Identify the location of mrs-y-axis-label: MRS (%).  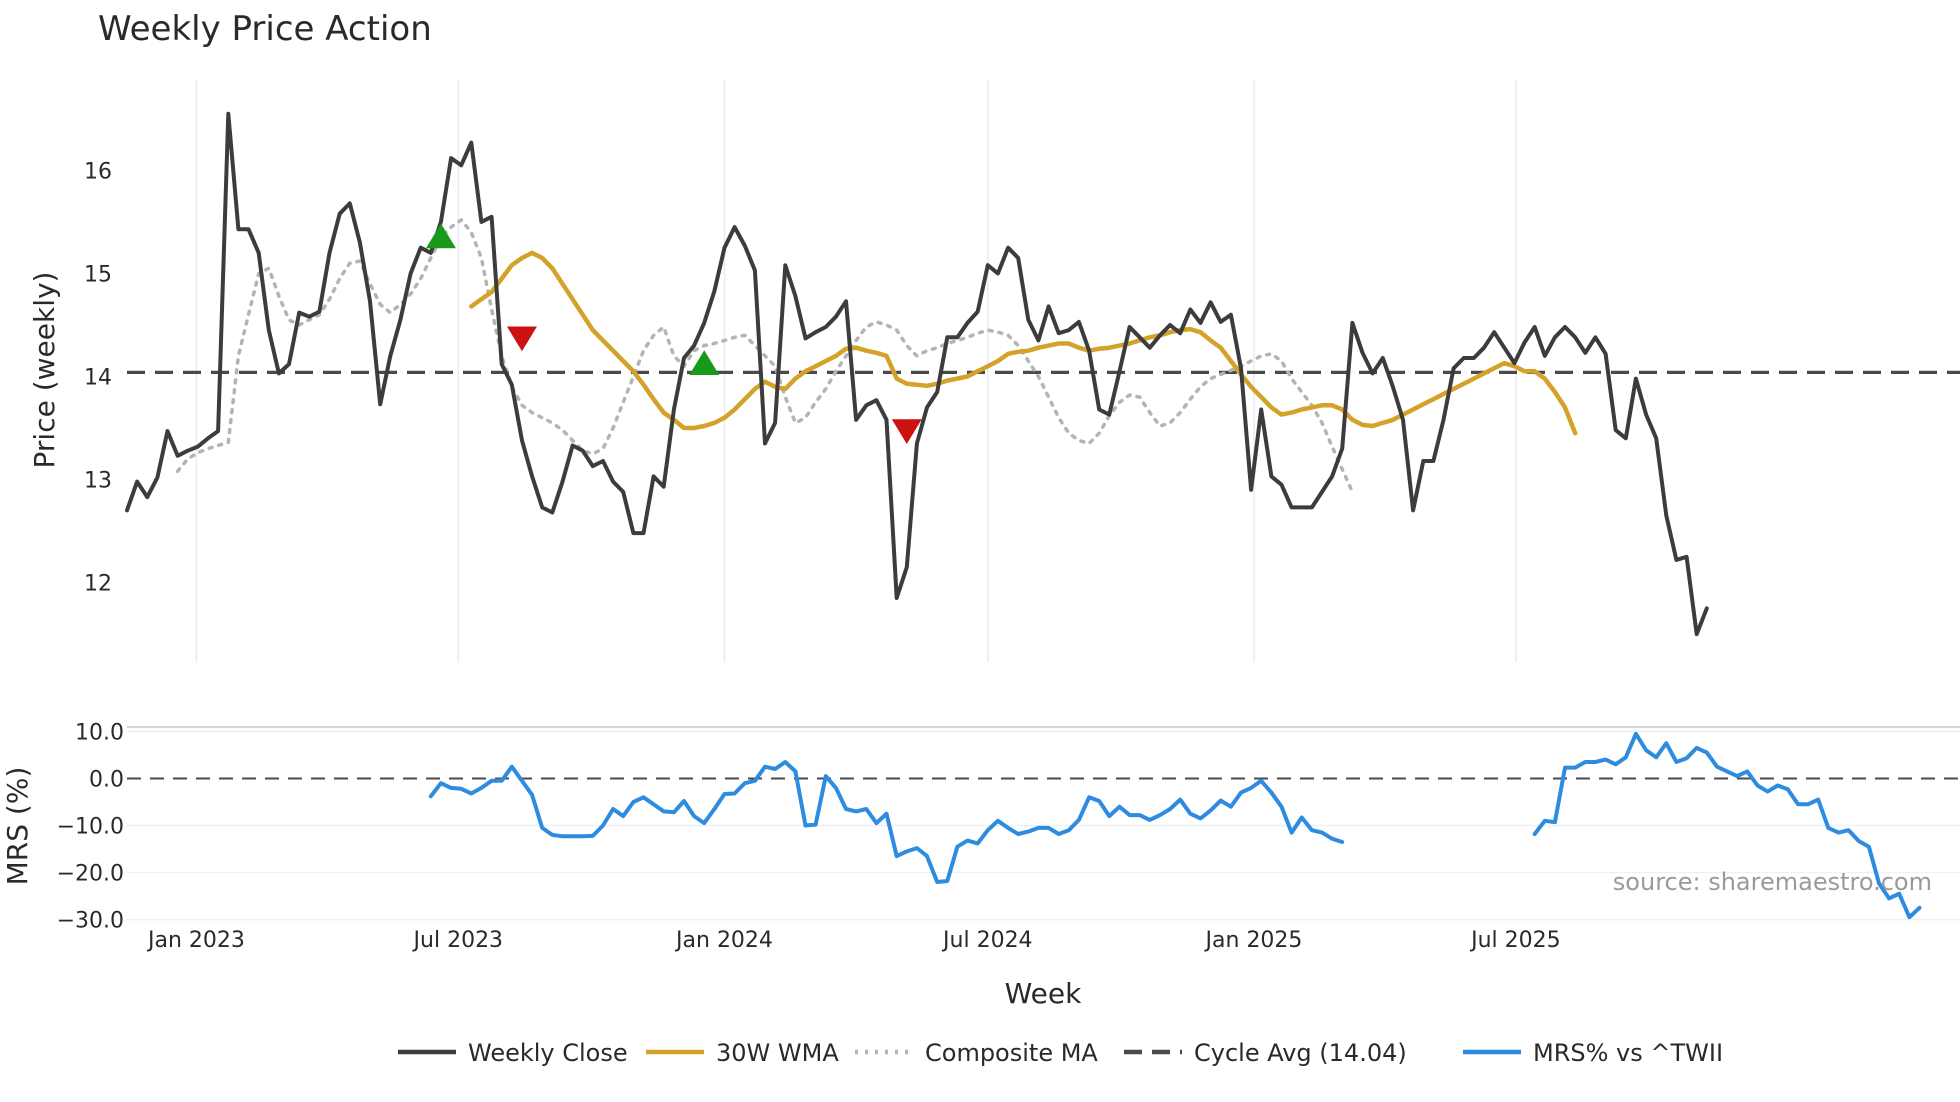
(17, 826).